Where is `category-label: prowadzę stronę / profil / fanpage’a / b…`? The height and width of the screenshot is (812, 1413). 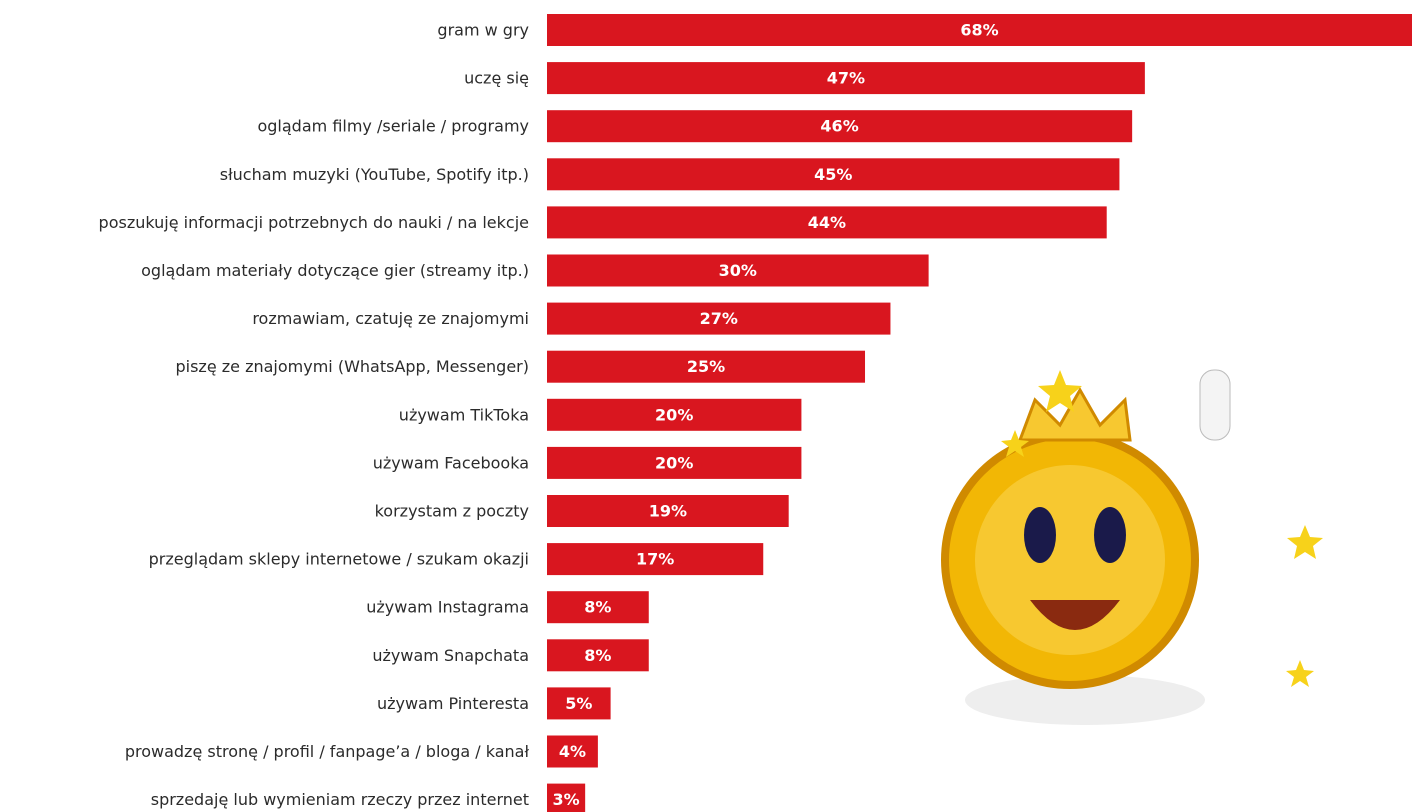
category-label: prowadzę stronę / profil / fanpage’a / b… is located at coordinates (327, 751).